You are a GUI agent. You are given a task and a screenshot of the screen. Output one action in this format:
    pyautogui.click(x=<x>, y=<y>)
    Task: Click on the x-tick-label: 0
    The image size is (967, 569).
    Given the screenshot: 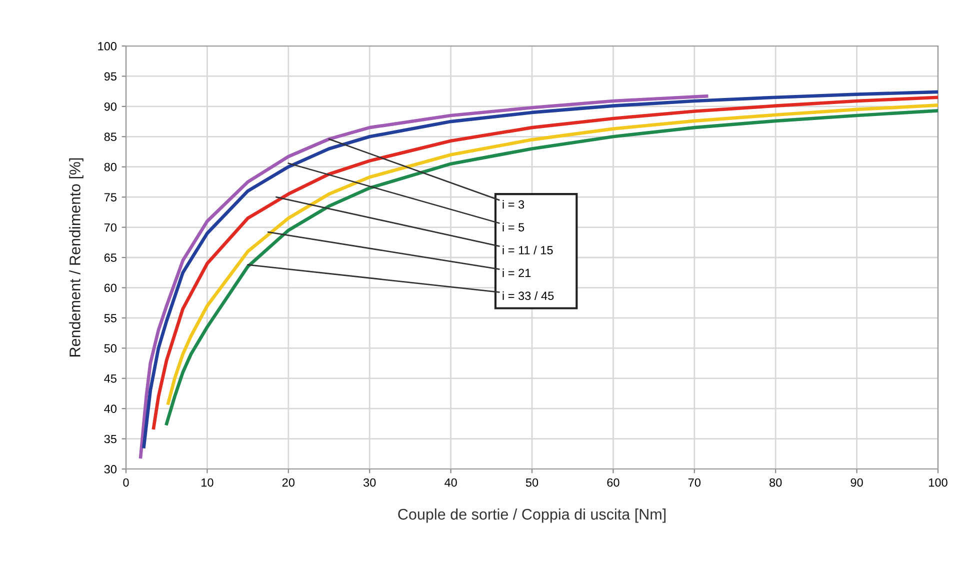 What is the action you would take?
    pyautogui.click(x=126, y=482)
    